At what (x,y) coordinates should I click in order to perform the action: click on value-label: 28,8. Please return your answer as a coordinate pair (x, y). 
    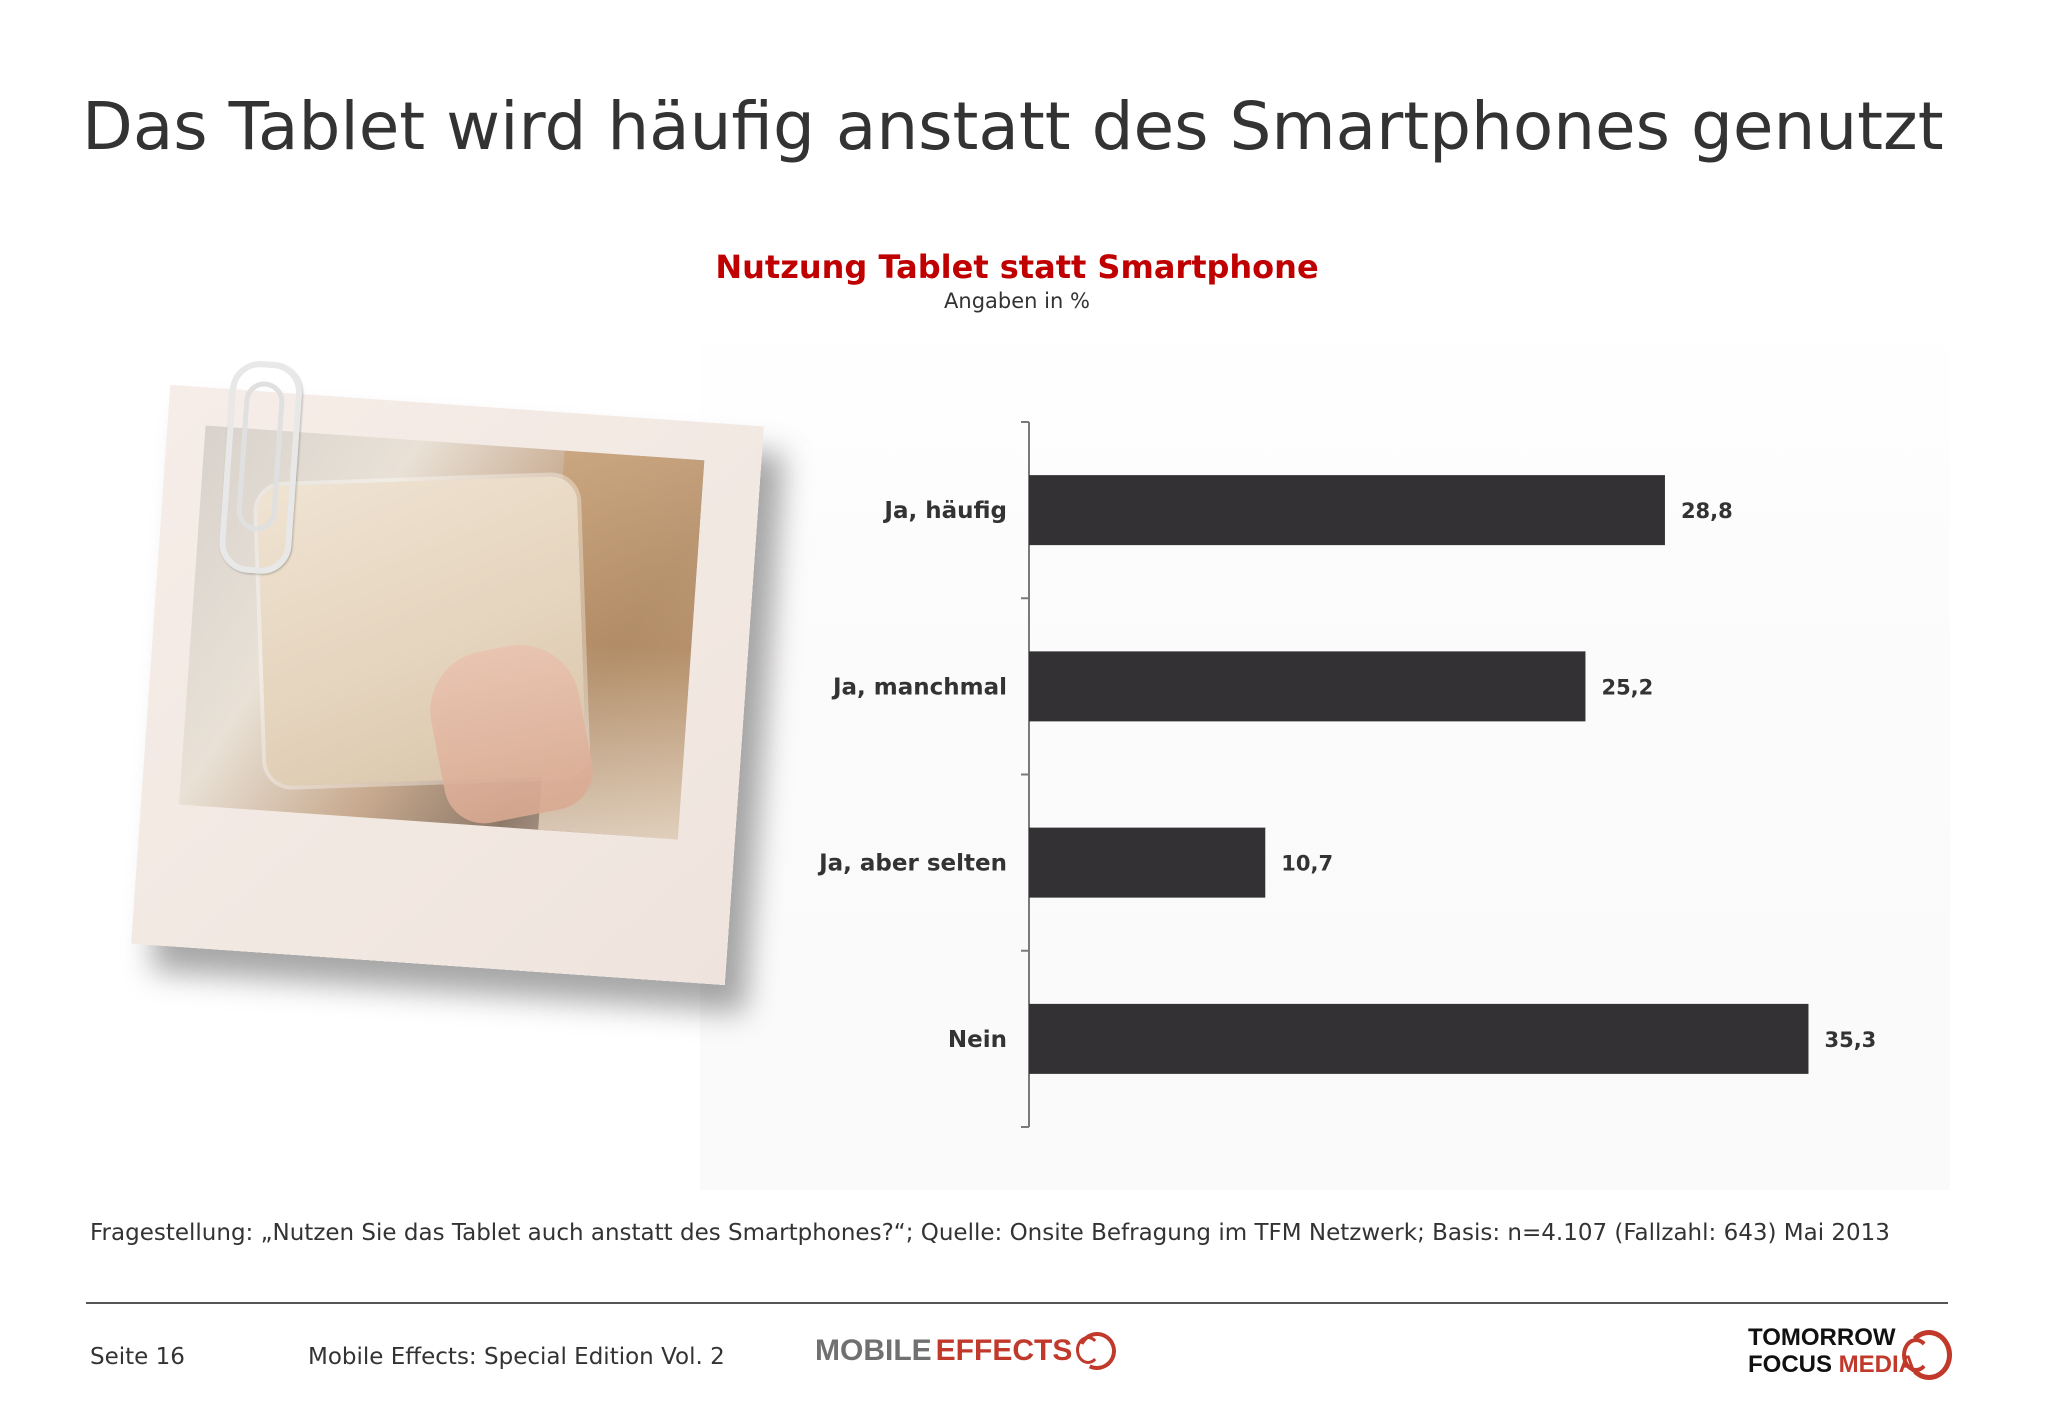
    Looking at the image, I should click on (1707, 511).